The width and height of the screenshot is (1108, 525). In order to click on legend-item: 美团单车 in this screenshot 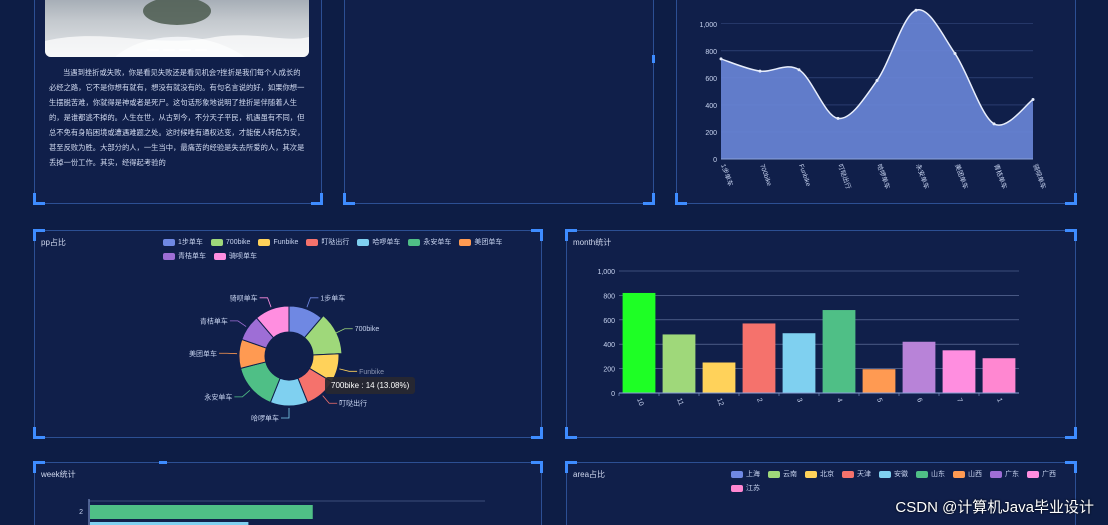, I will do `click(480, 242)`.